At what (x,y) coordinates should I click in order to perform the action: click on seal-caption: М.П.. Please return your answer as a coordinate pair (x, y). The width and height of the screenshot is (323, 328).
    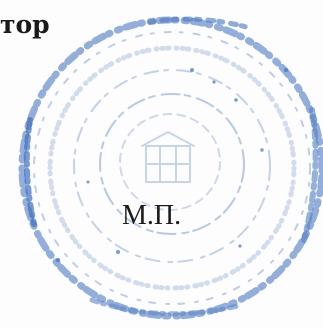
    Looking at the image, I should click on (152, 215).